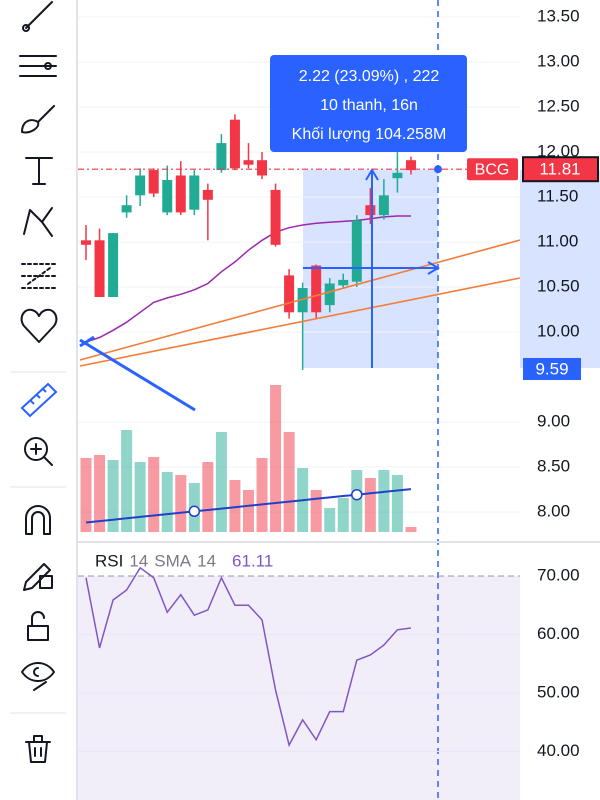 The image size is (600, 800). I want to click on unlock, so click(38, 626).